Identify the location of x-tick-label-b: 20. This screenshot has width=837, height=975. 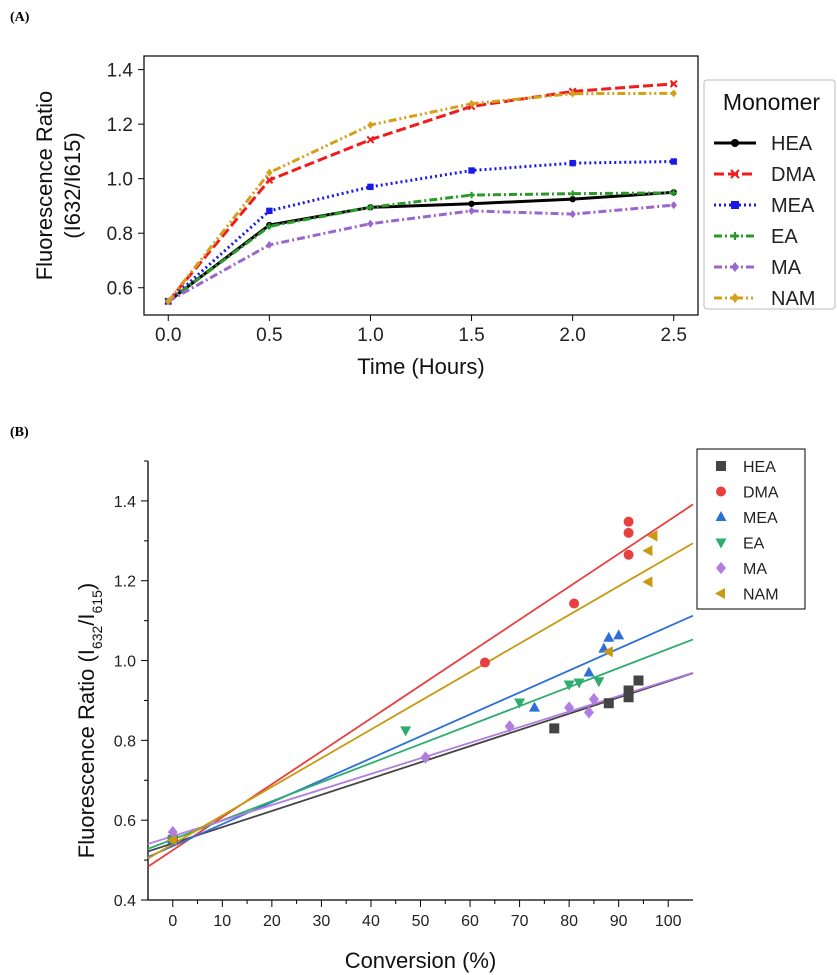
(272, 921).